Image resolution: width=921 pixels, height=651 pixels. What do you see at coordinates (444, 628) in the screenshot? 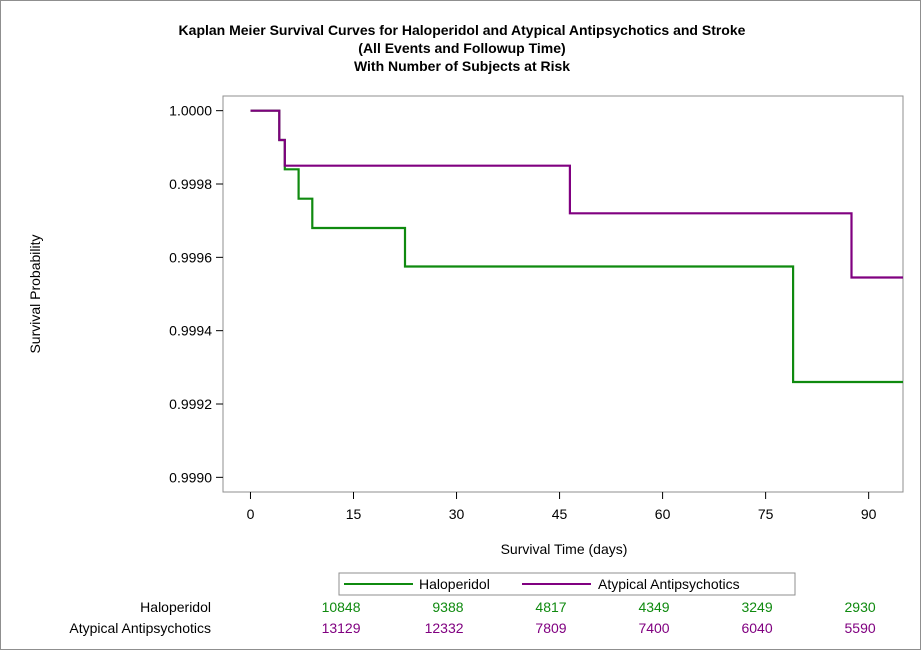
I see `risk-value: 12332` at bounding box center [444, 628].